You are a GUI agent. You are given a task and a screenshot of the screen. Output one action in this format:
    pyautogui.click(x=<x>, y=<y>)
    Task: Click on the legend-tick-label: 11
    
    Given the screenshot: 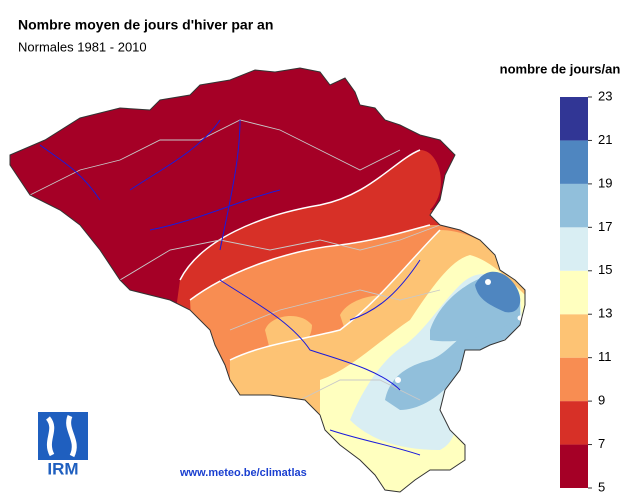 What is the action you would take?
    pyautogui.click(x=605, y=356)
    